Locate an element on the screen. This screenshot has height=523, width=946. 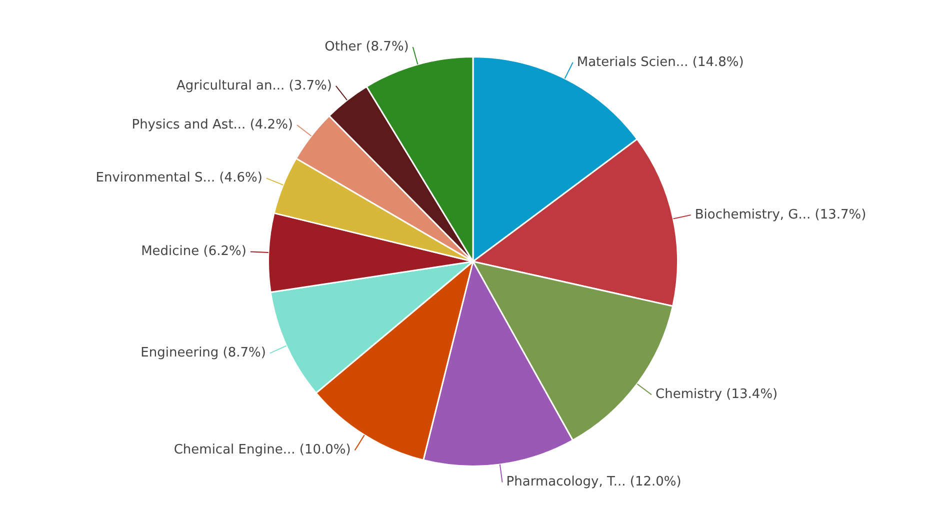
slice-label: Biochemistry, G... (13.7%) is located at coordinates (780, 214).